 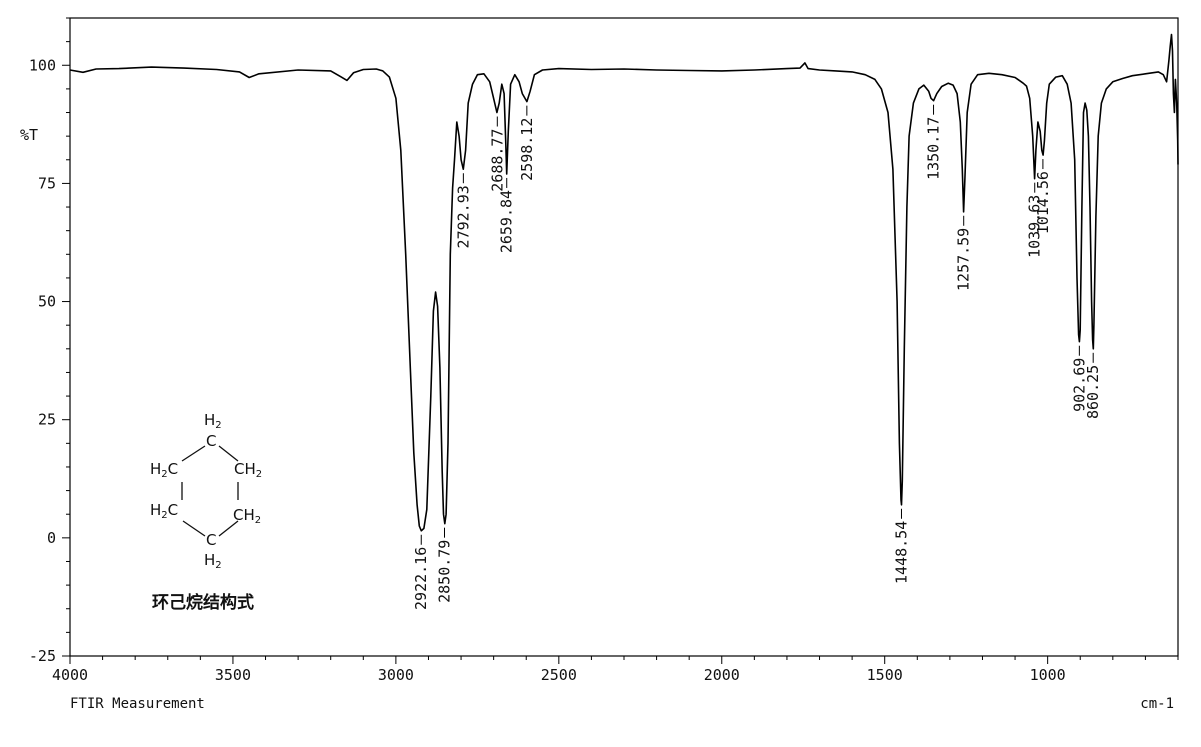 I want to click on x-tick-label: 1000, so click(x=1048, y=675).